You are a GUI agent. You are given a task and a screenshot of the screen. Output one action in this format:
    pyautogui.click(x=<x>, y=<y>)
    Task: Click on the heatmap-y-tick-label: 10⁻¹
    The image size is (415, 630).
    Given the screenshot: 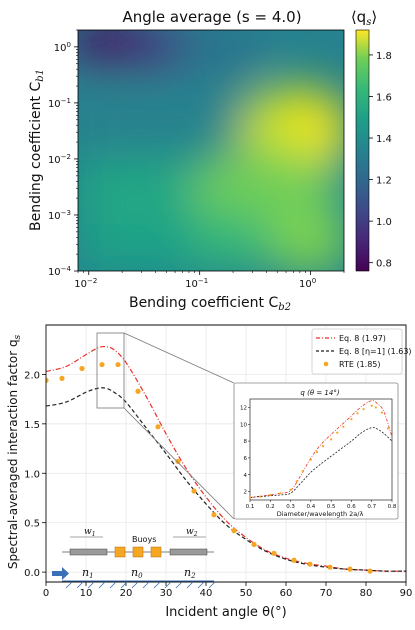 What is the action you would take?
    pyautogui.click(x=59, y=103)
    